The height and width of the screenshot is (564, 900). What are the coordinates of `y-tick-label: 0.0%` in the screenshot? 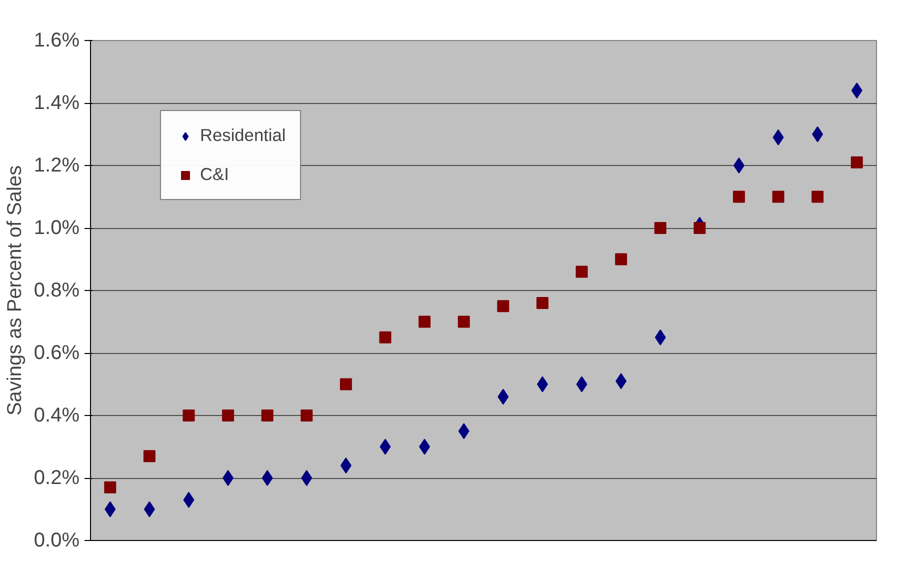 It's located at (57, 541).